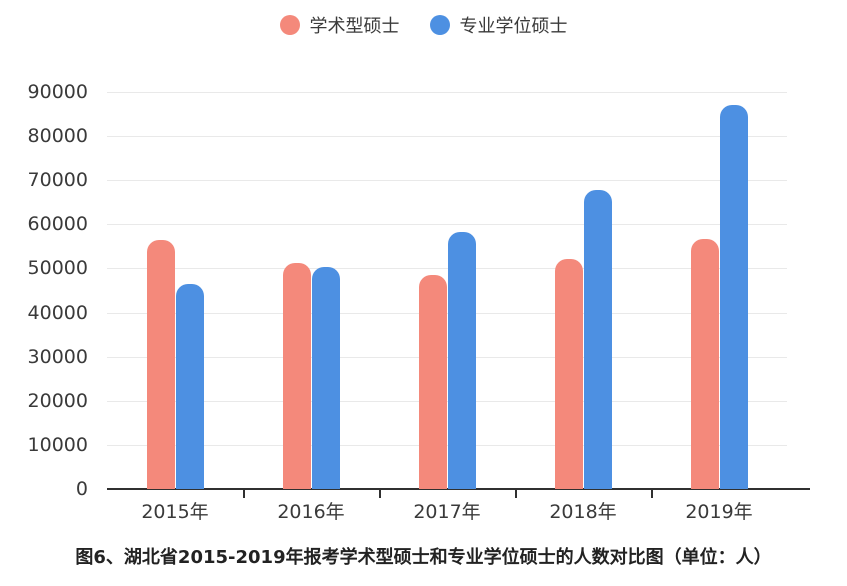 This screenshot has width=847, height=586. I want to click on y-tick-label: 90000, so click(57, 92).